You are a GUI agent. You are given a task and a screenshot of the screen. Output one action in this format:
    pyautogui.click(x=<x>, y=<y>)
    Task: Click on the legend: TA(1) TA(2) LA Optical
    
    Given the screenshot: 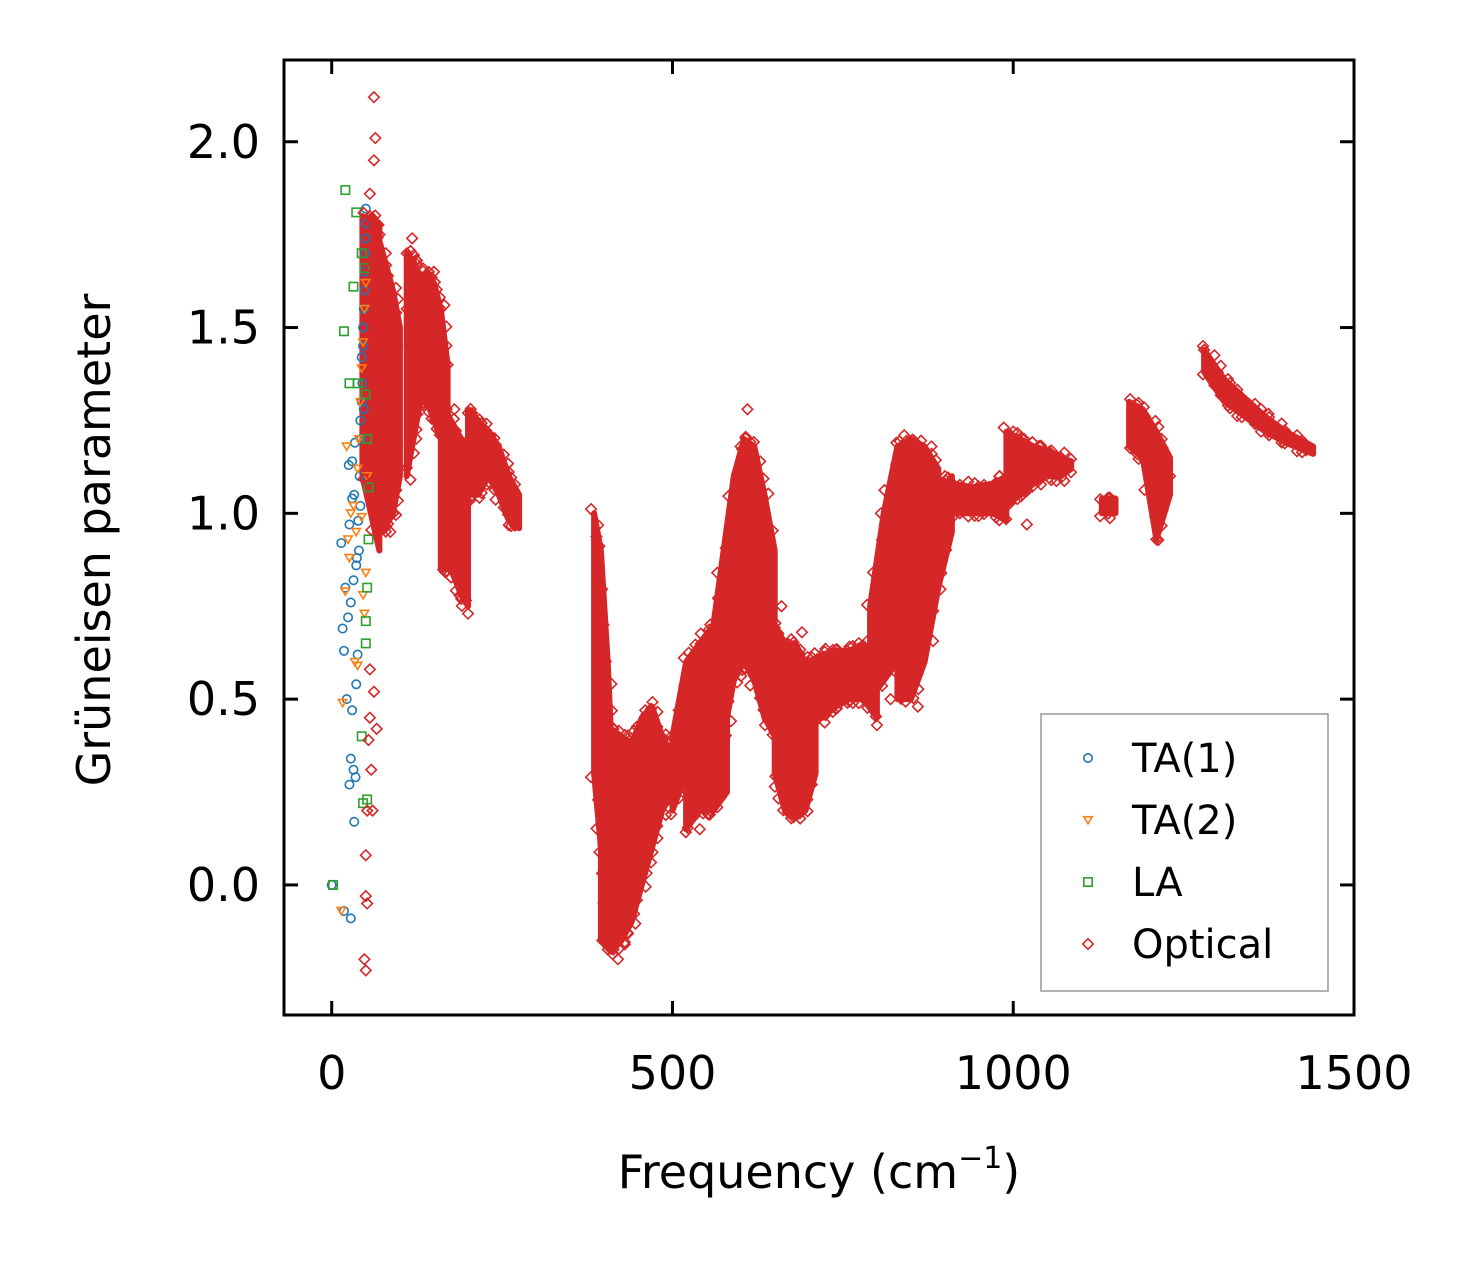 What is the action you would take?
    pyautogui.click(x=1184, y=852)
    